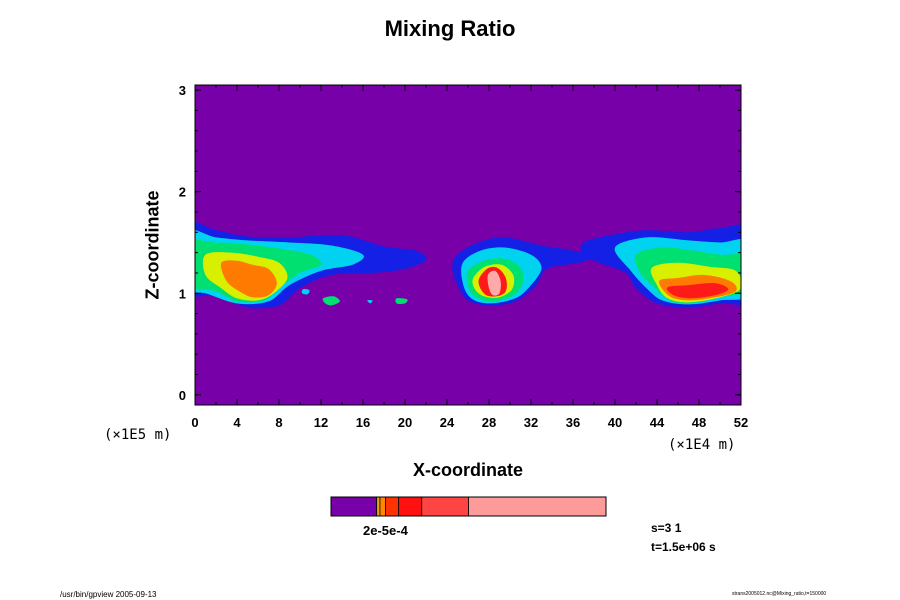 This screenshot has width=900, height=600. What do you see at coordinates (182, 192) in the screenshot?
I see `y-tick-label: 2` at bounding box center [182, 192].